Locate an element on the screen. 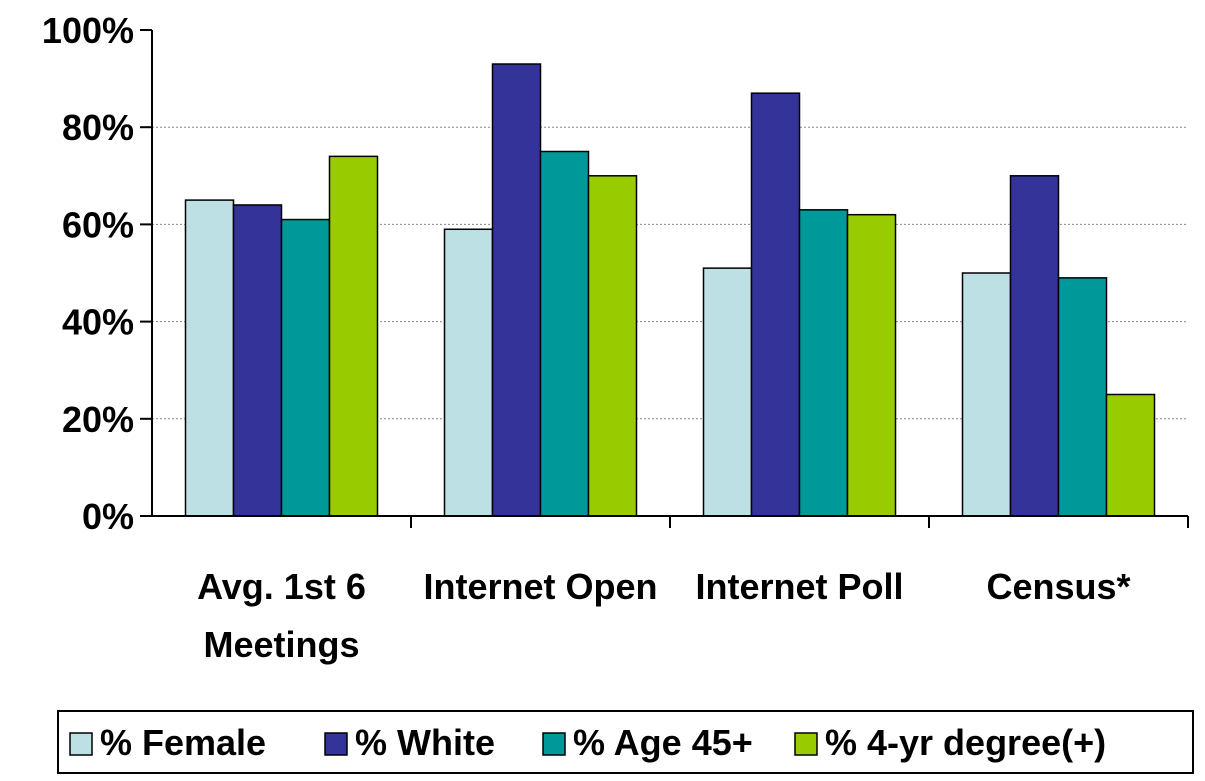 This screenshot has width=1205, height=781. legend-box is located at coordinates (625, 742).